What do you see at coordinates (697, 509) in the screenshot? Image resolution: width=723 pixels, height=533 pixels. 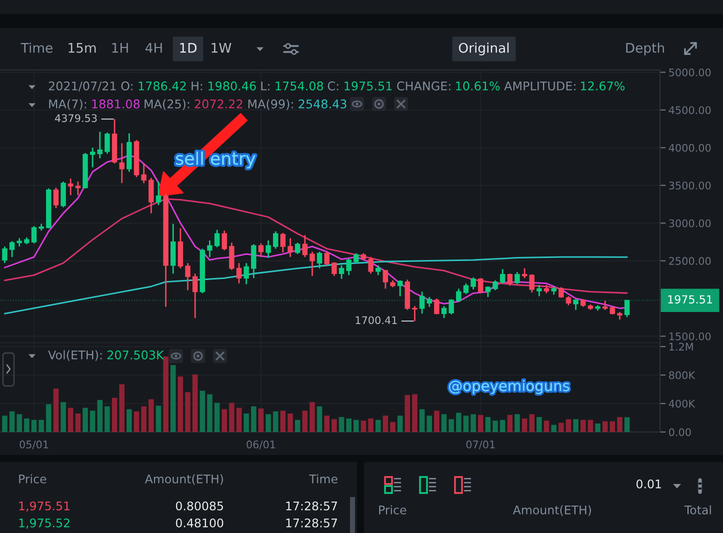 I see `text: Total` at bounding box center [697, 509].